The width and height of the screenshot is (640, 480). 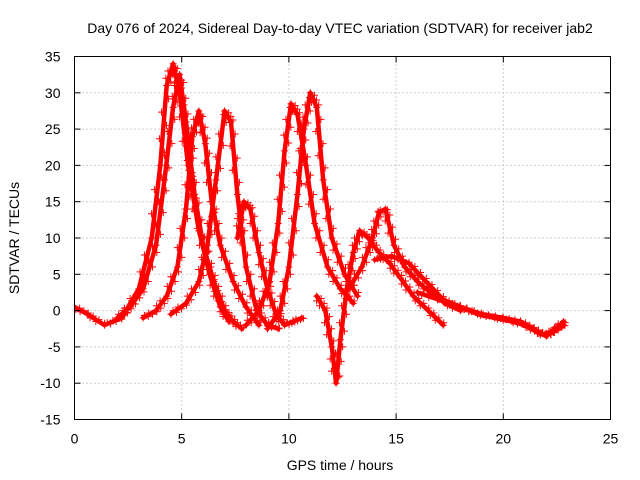 I want to click on x-tick-label: 20, so click(x=504, y=439).